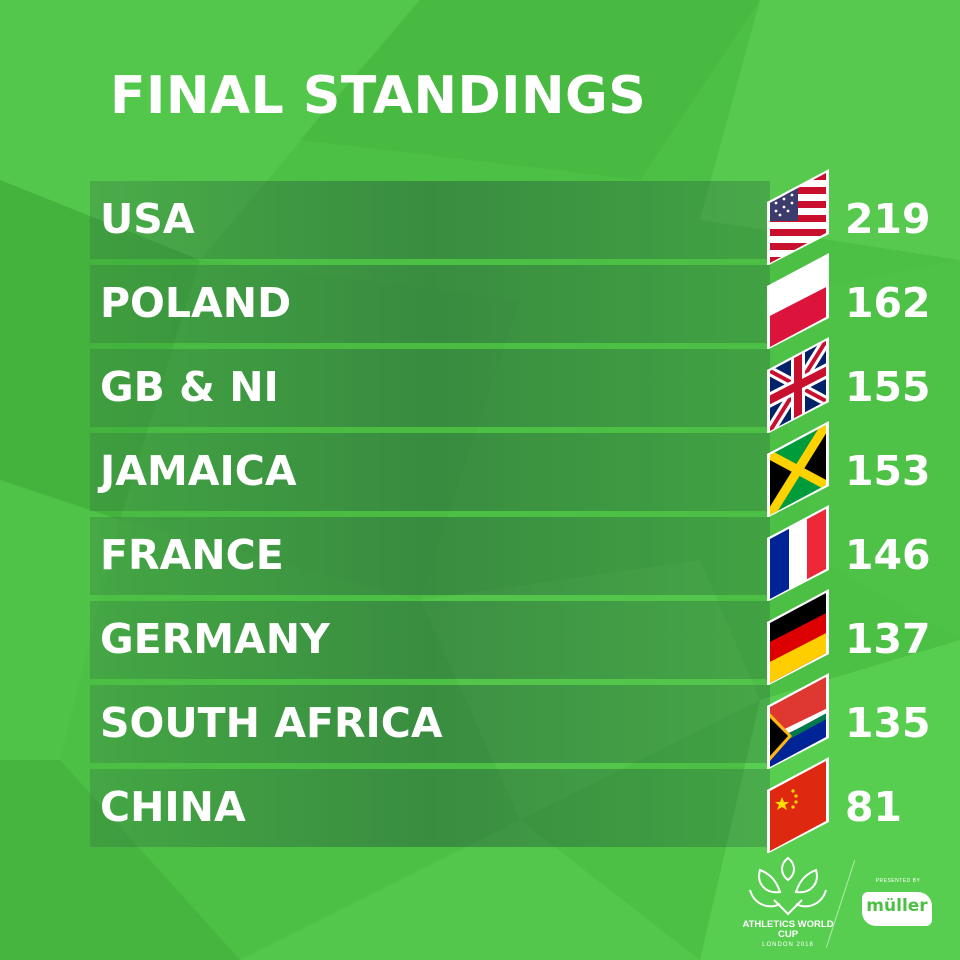  I want to click on jamaica-flag-icon, so click(798, 469).